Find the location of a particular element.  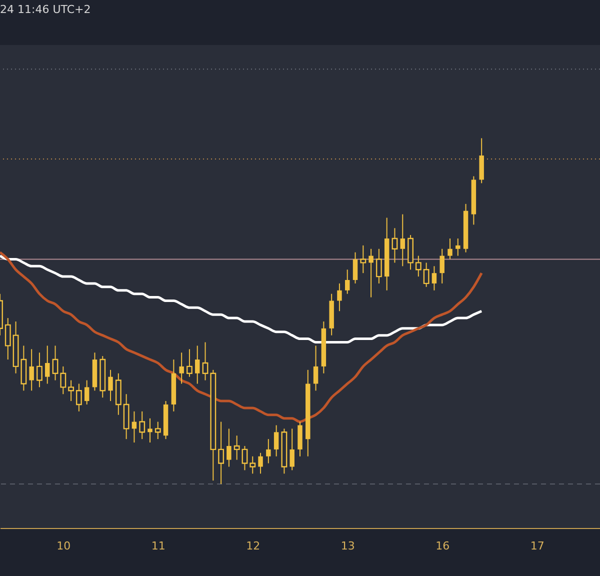

x-tick-label: 17 is located at coordinates (537, 546).